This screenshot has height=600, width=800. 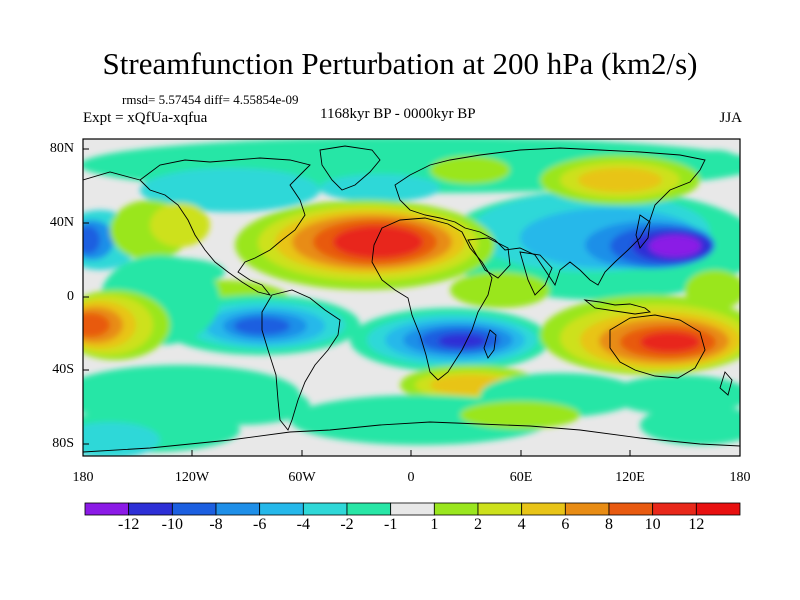 I want to click on coast-greenland, so click(x=350, y=168).